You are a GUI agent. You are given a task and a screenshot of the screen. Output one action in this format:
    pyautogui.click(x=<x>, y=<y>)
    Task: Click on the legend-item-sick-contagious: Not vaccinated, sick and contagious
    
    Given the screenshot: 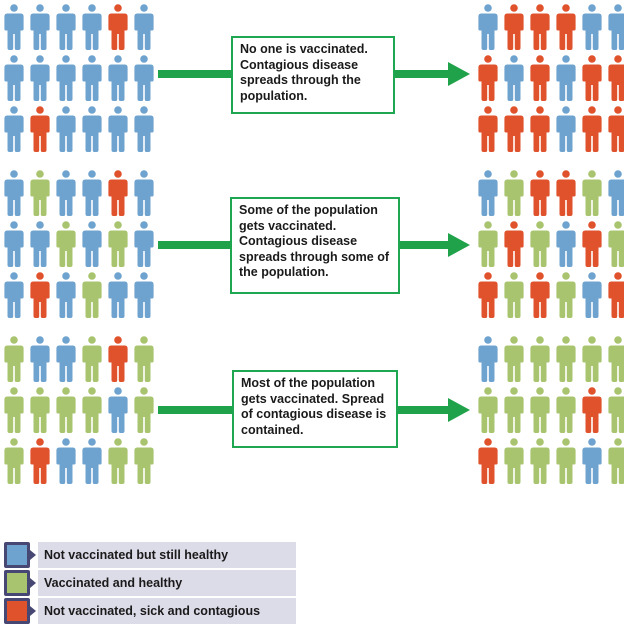 What is the action you would take?
    pyautogui.click(x=154, y=611)
    